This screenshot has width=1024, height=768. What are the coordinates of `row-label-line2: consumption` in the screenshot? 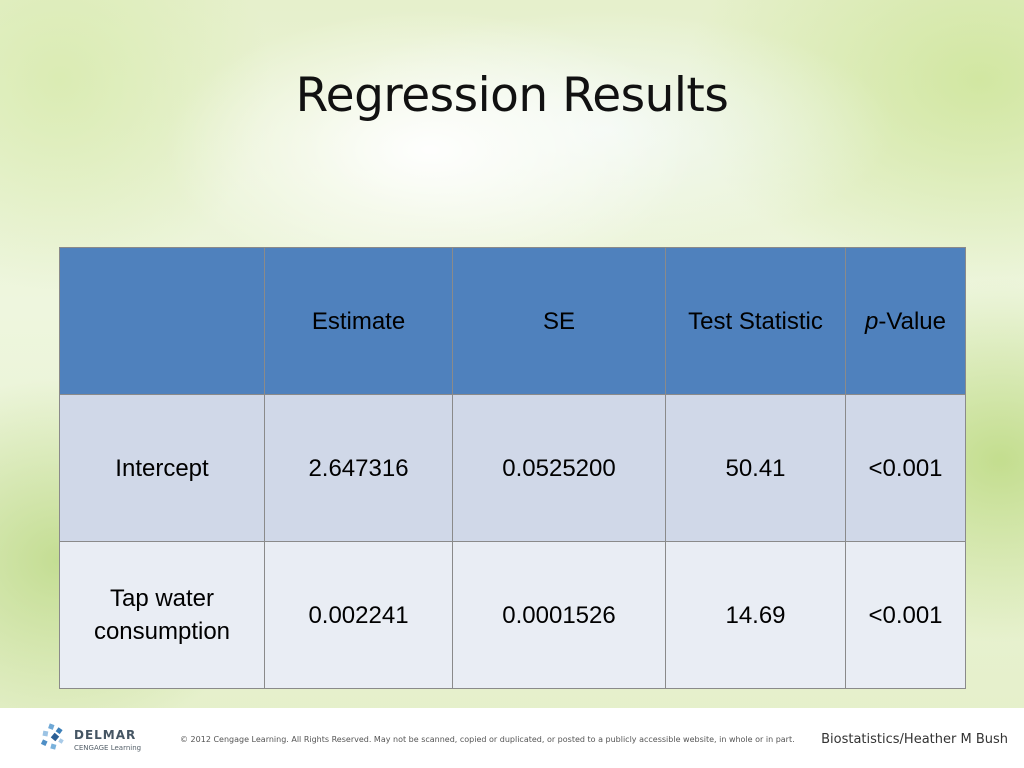 It's located at (162, 631).